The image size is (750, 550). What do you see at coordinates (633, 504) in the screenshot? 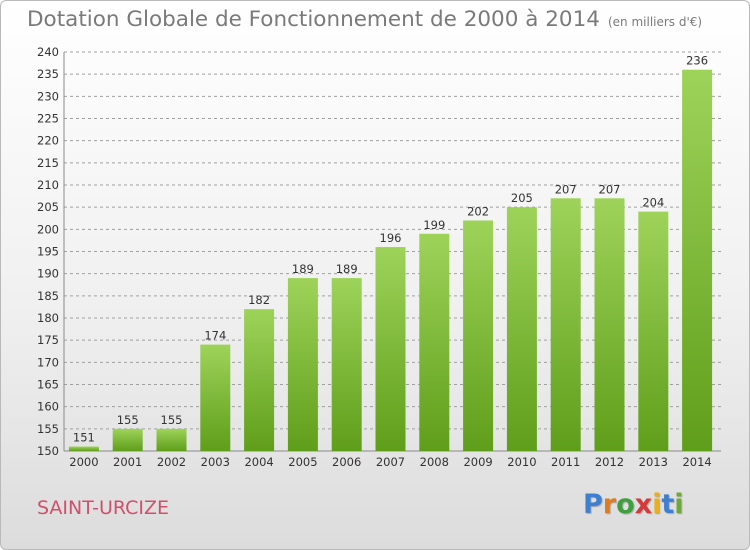
I see `proxiti-logo: Proxiti` at bounding box center [633, 504].